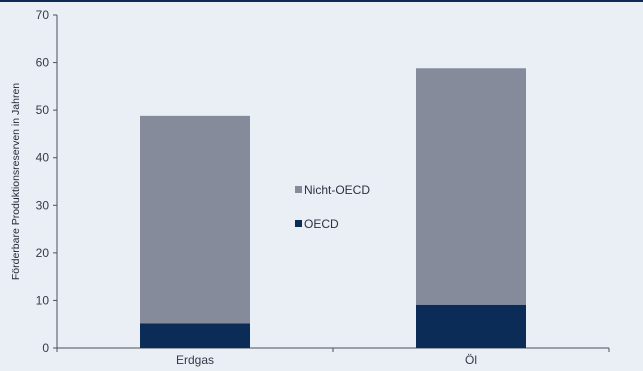 The image size is (643, 371). Describe the element at coordinates (43, 110) in the screenshot. I see `y-tick-label: 50` at that location.